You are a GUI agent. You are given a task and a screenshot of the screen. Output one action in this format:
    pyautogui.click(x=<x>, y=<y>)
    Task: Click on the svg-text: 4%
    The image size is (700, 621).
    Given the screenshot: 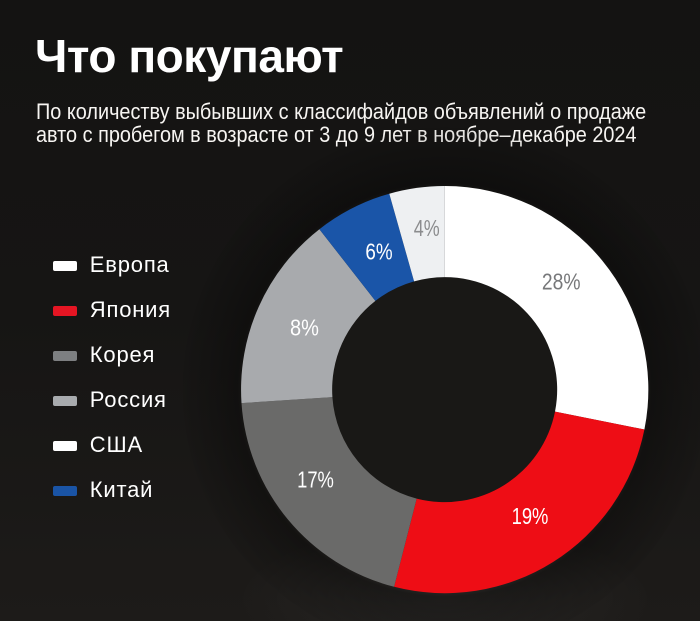 What is the action you would take?
    pyautogui.click(x=427, y=229)
    